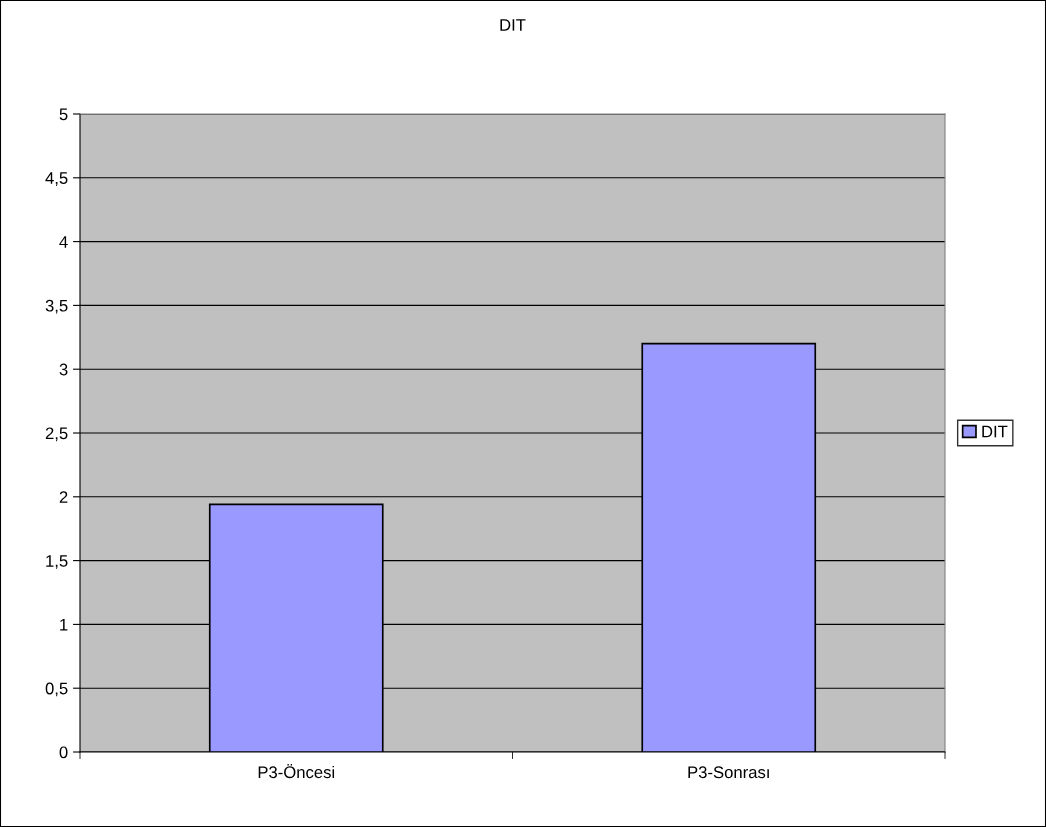 The width and height of the screenshot is (1046, 827). What do you see at coordinates (63, 369) in the screenshot?
I see `y-tick-label: 3` at bounding box center [63, 369].